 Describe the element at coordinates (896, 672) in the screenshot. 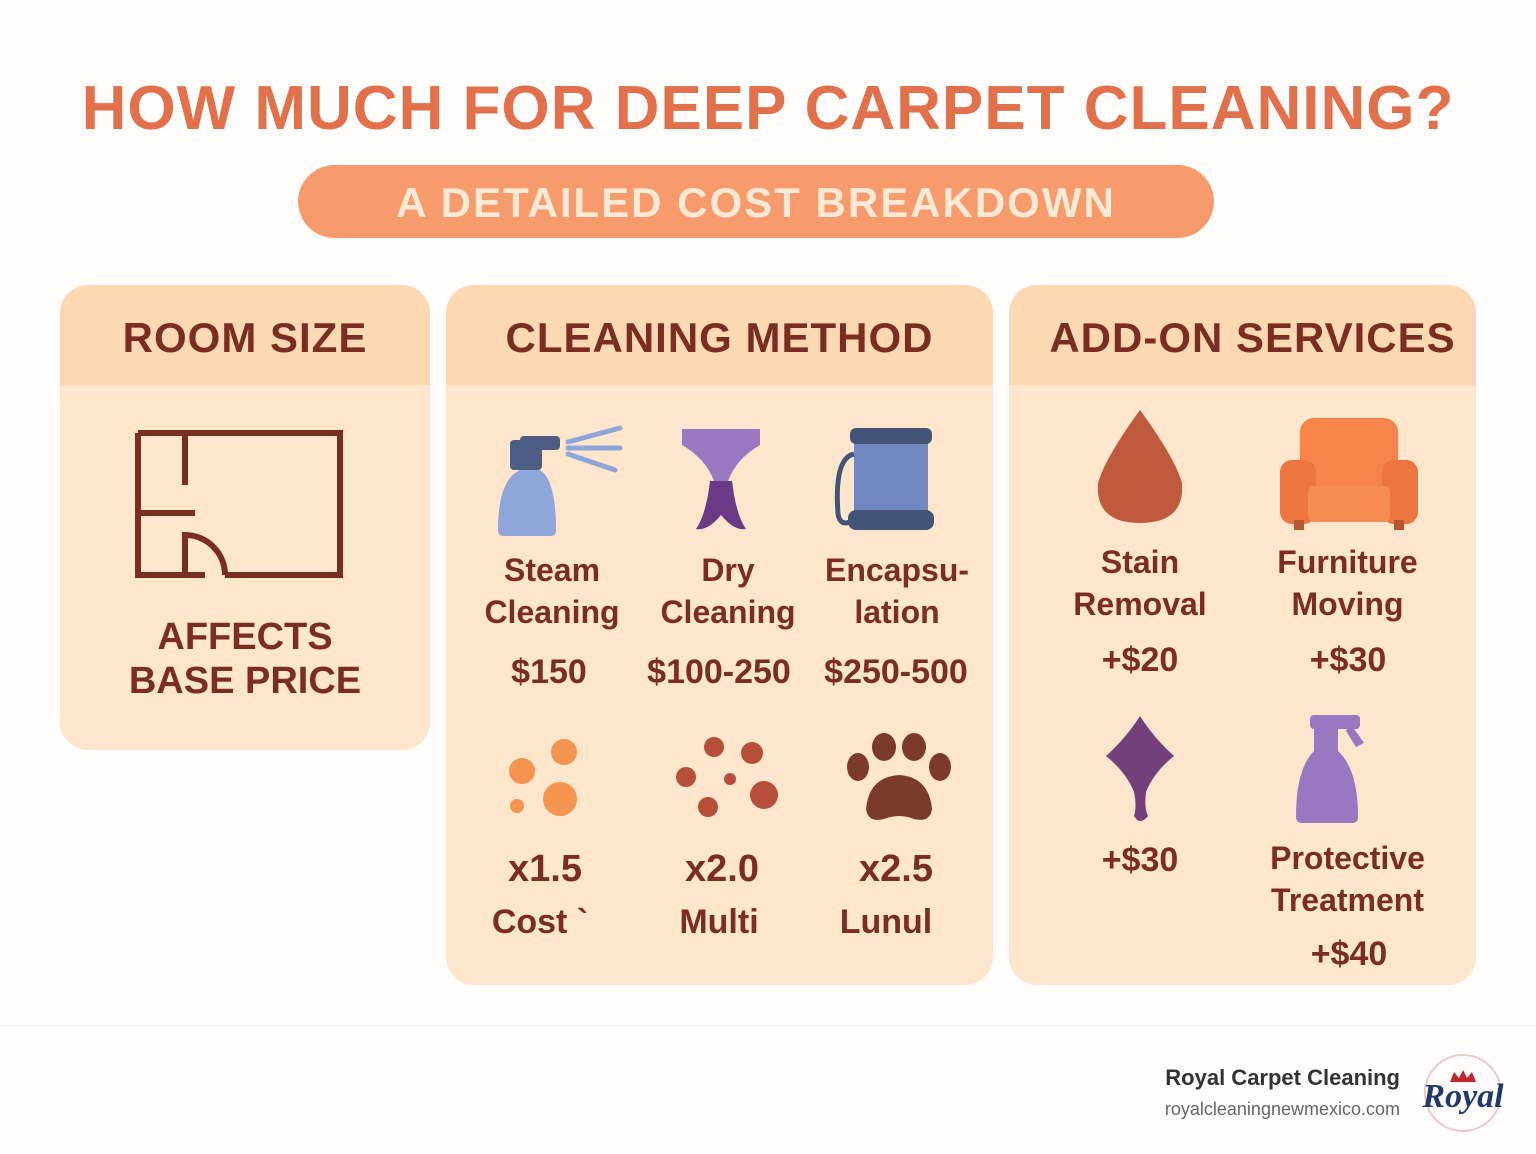

I see `method-price: $250-500` at that location.